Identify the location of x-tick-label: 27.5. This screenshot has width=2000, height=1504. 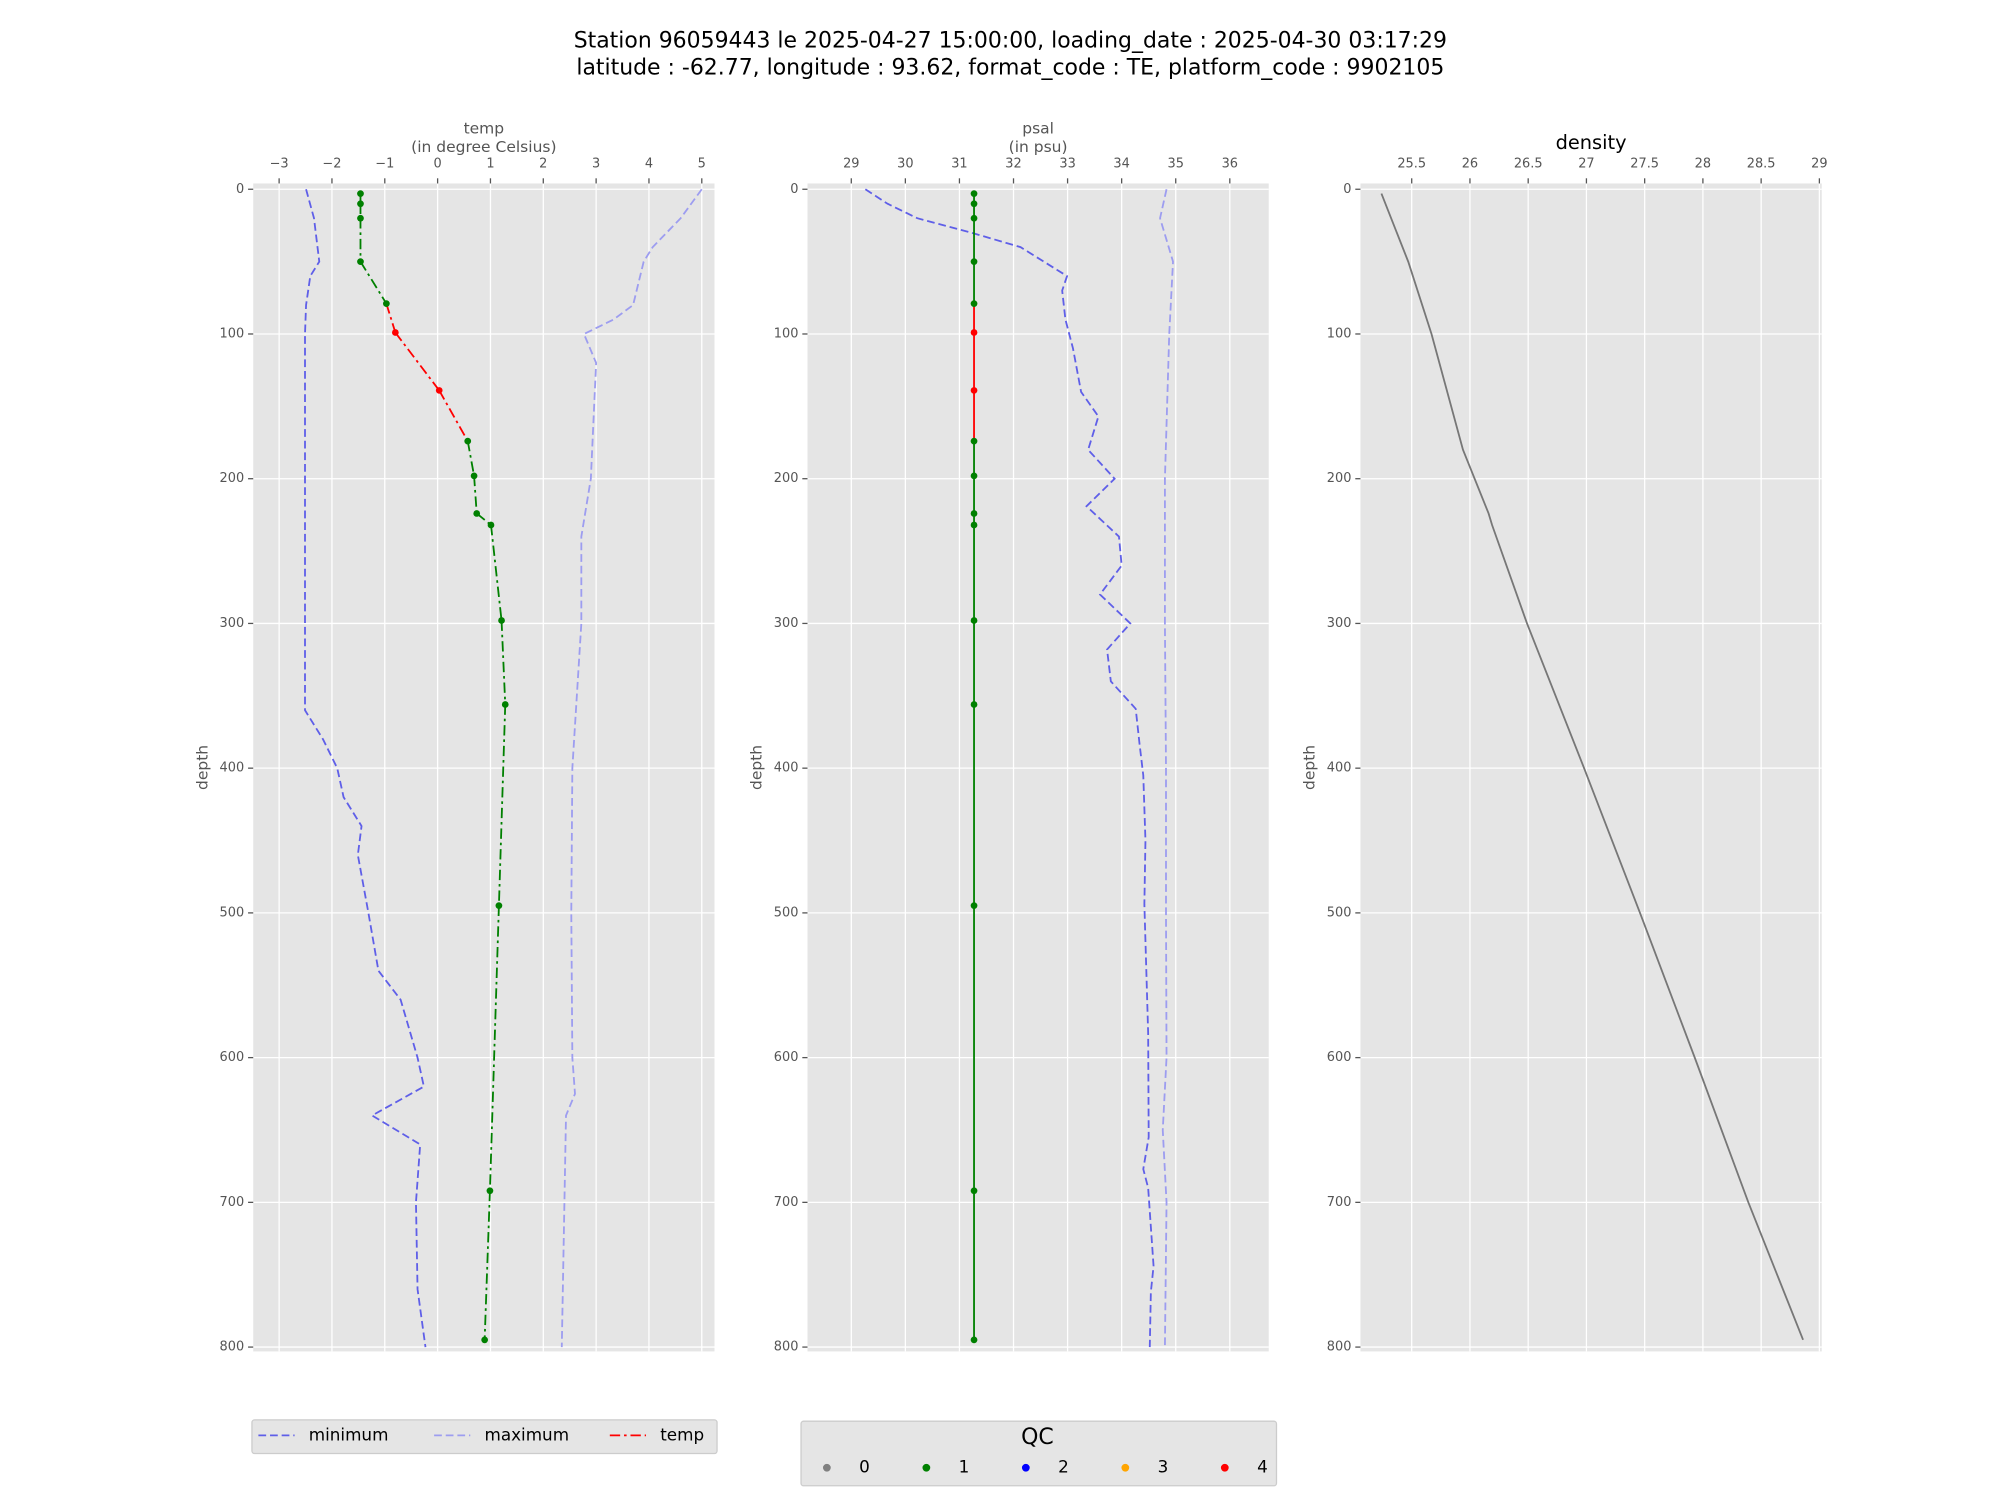
(1644, 164).